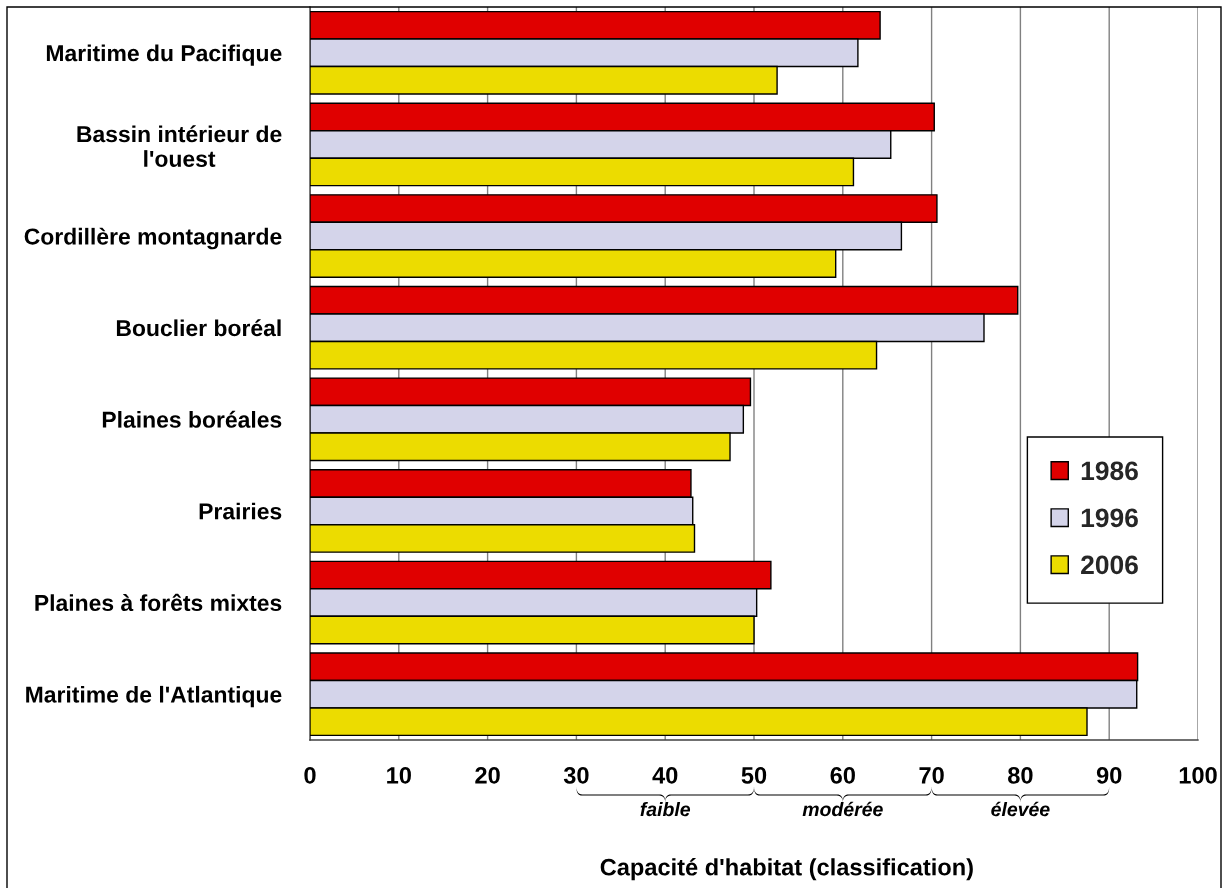 The height and width of the screenshot is (888, 1225). I want to click on x-tick-label: 0, so click(310, 775).